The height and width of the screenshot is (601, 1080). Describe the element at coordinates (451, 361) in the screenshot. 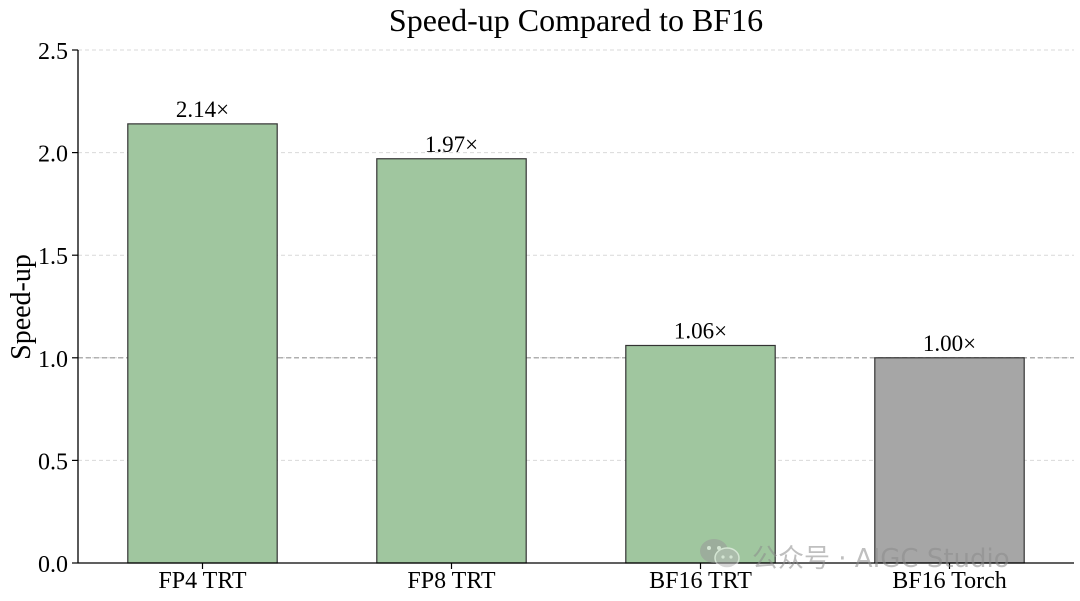

I see `bar-fp8-trt` at that location.